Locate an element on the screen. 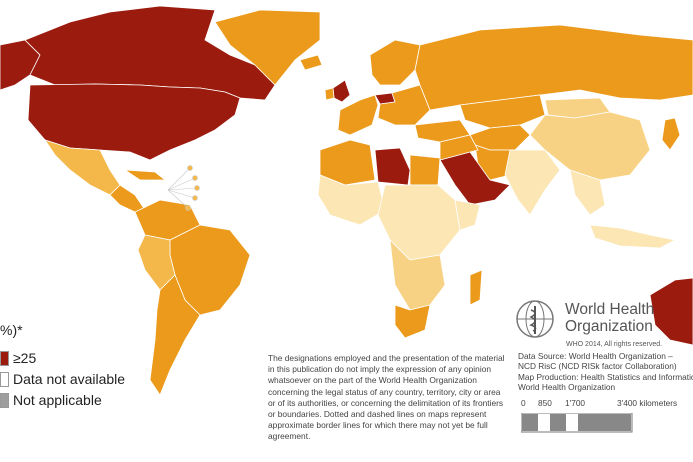  country-kazakhstan is located at coordinates (502, 111).